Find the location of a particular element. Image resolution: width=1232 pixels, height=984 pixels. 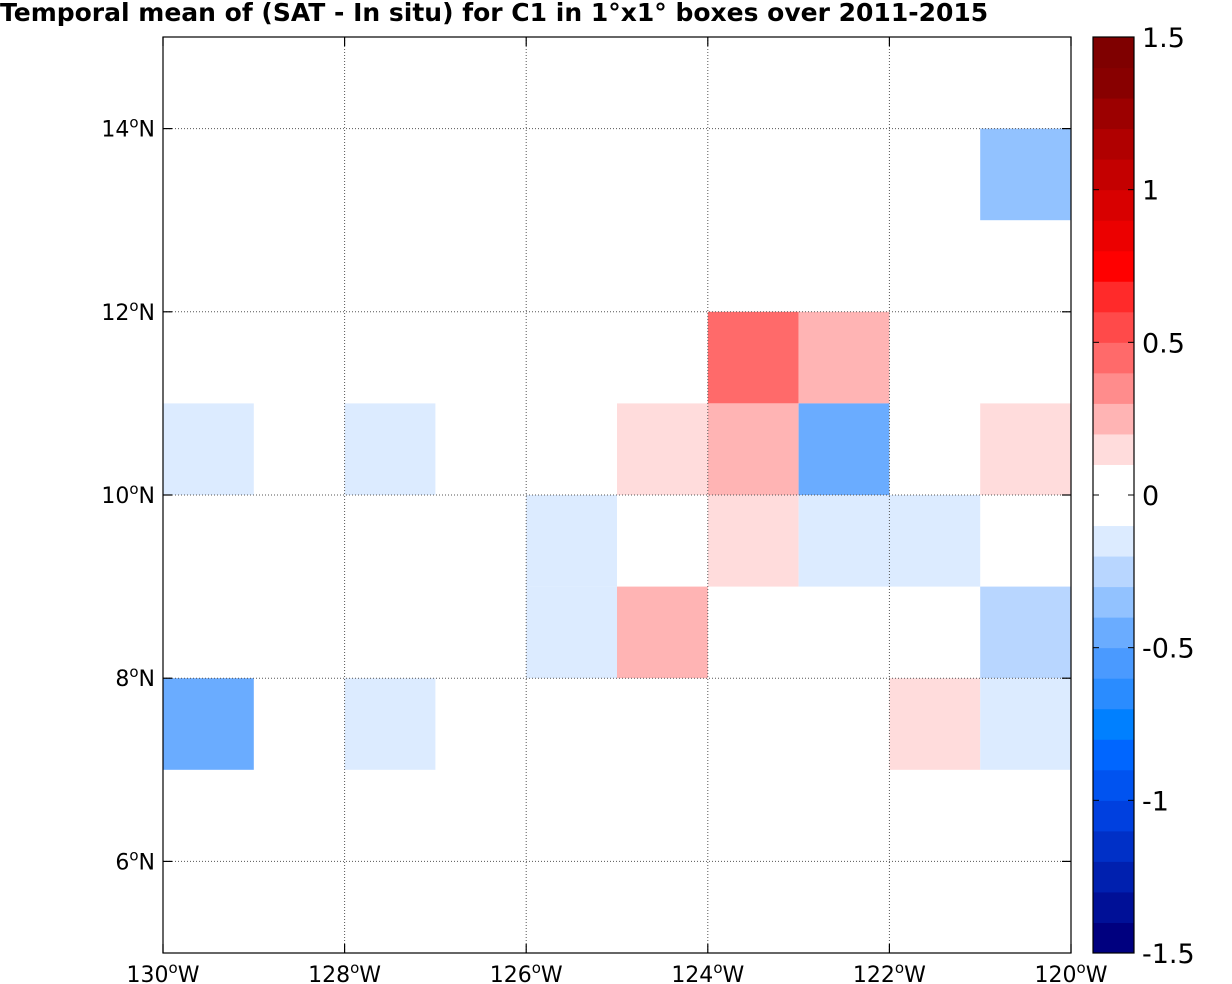

y-tick-label: 14oN is located at coordinates (128, 128).